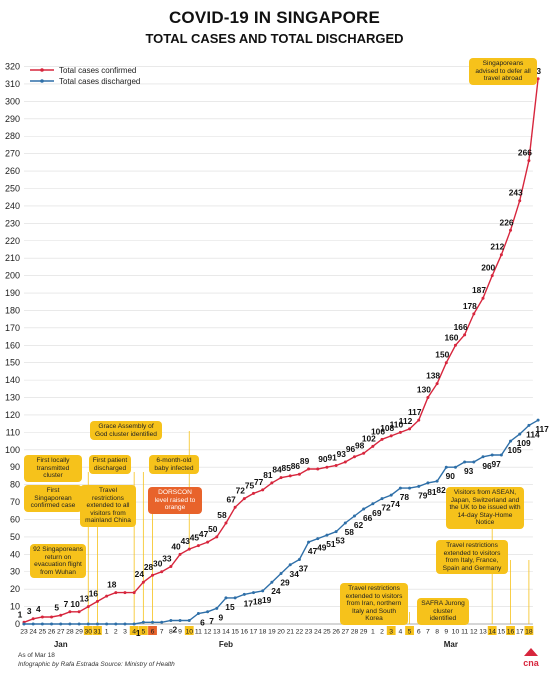  Describe the element at coordinates (424, 390) in the screenshot. I see `data-label: 130` at that location.